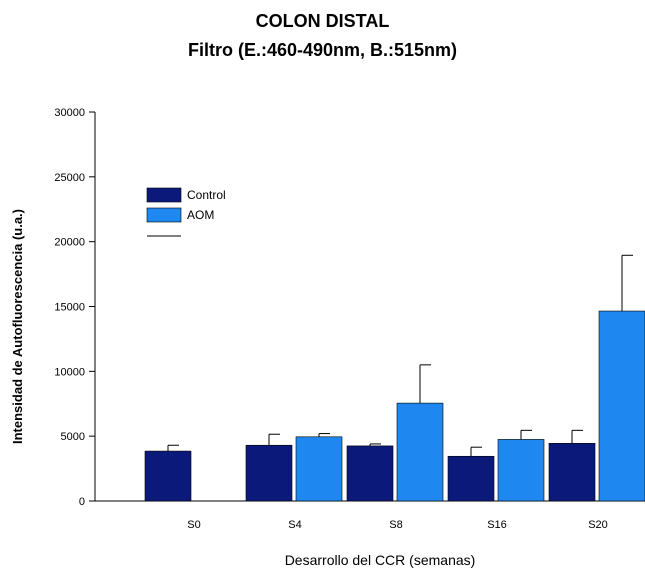  Describe the element at coordinates (621, 406) in the screenshot. I see `bar-aom-s20` at that location.